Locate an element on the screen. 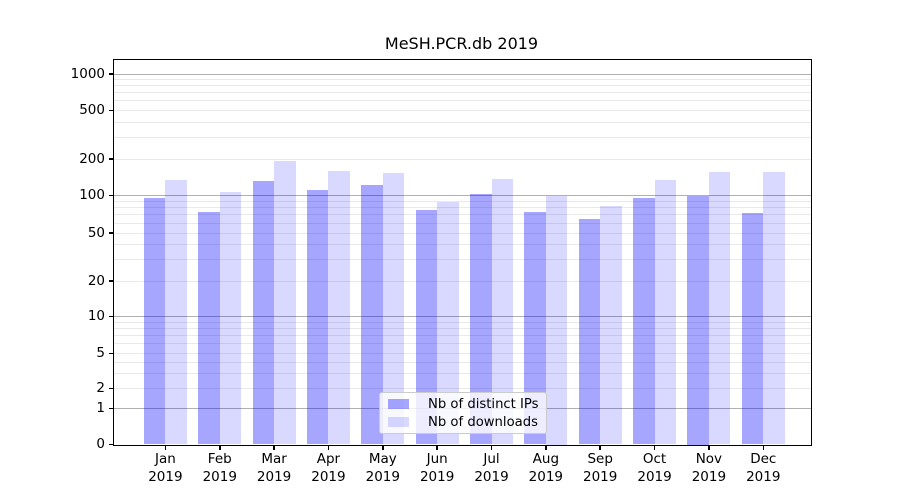 The height and width of the screenshot is (500, 900). bar-downloads-nov is located at coordinates (719, 308).